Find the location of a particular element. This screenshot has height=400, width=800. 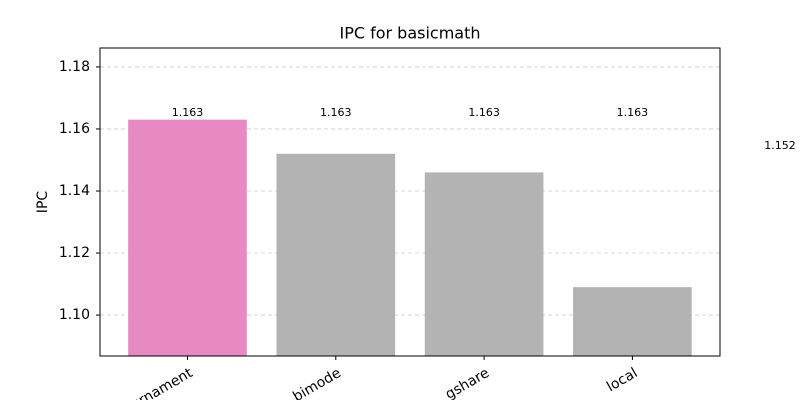

y-tick-label: 1.10 is located at coordinates (74, 315).